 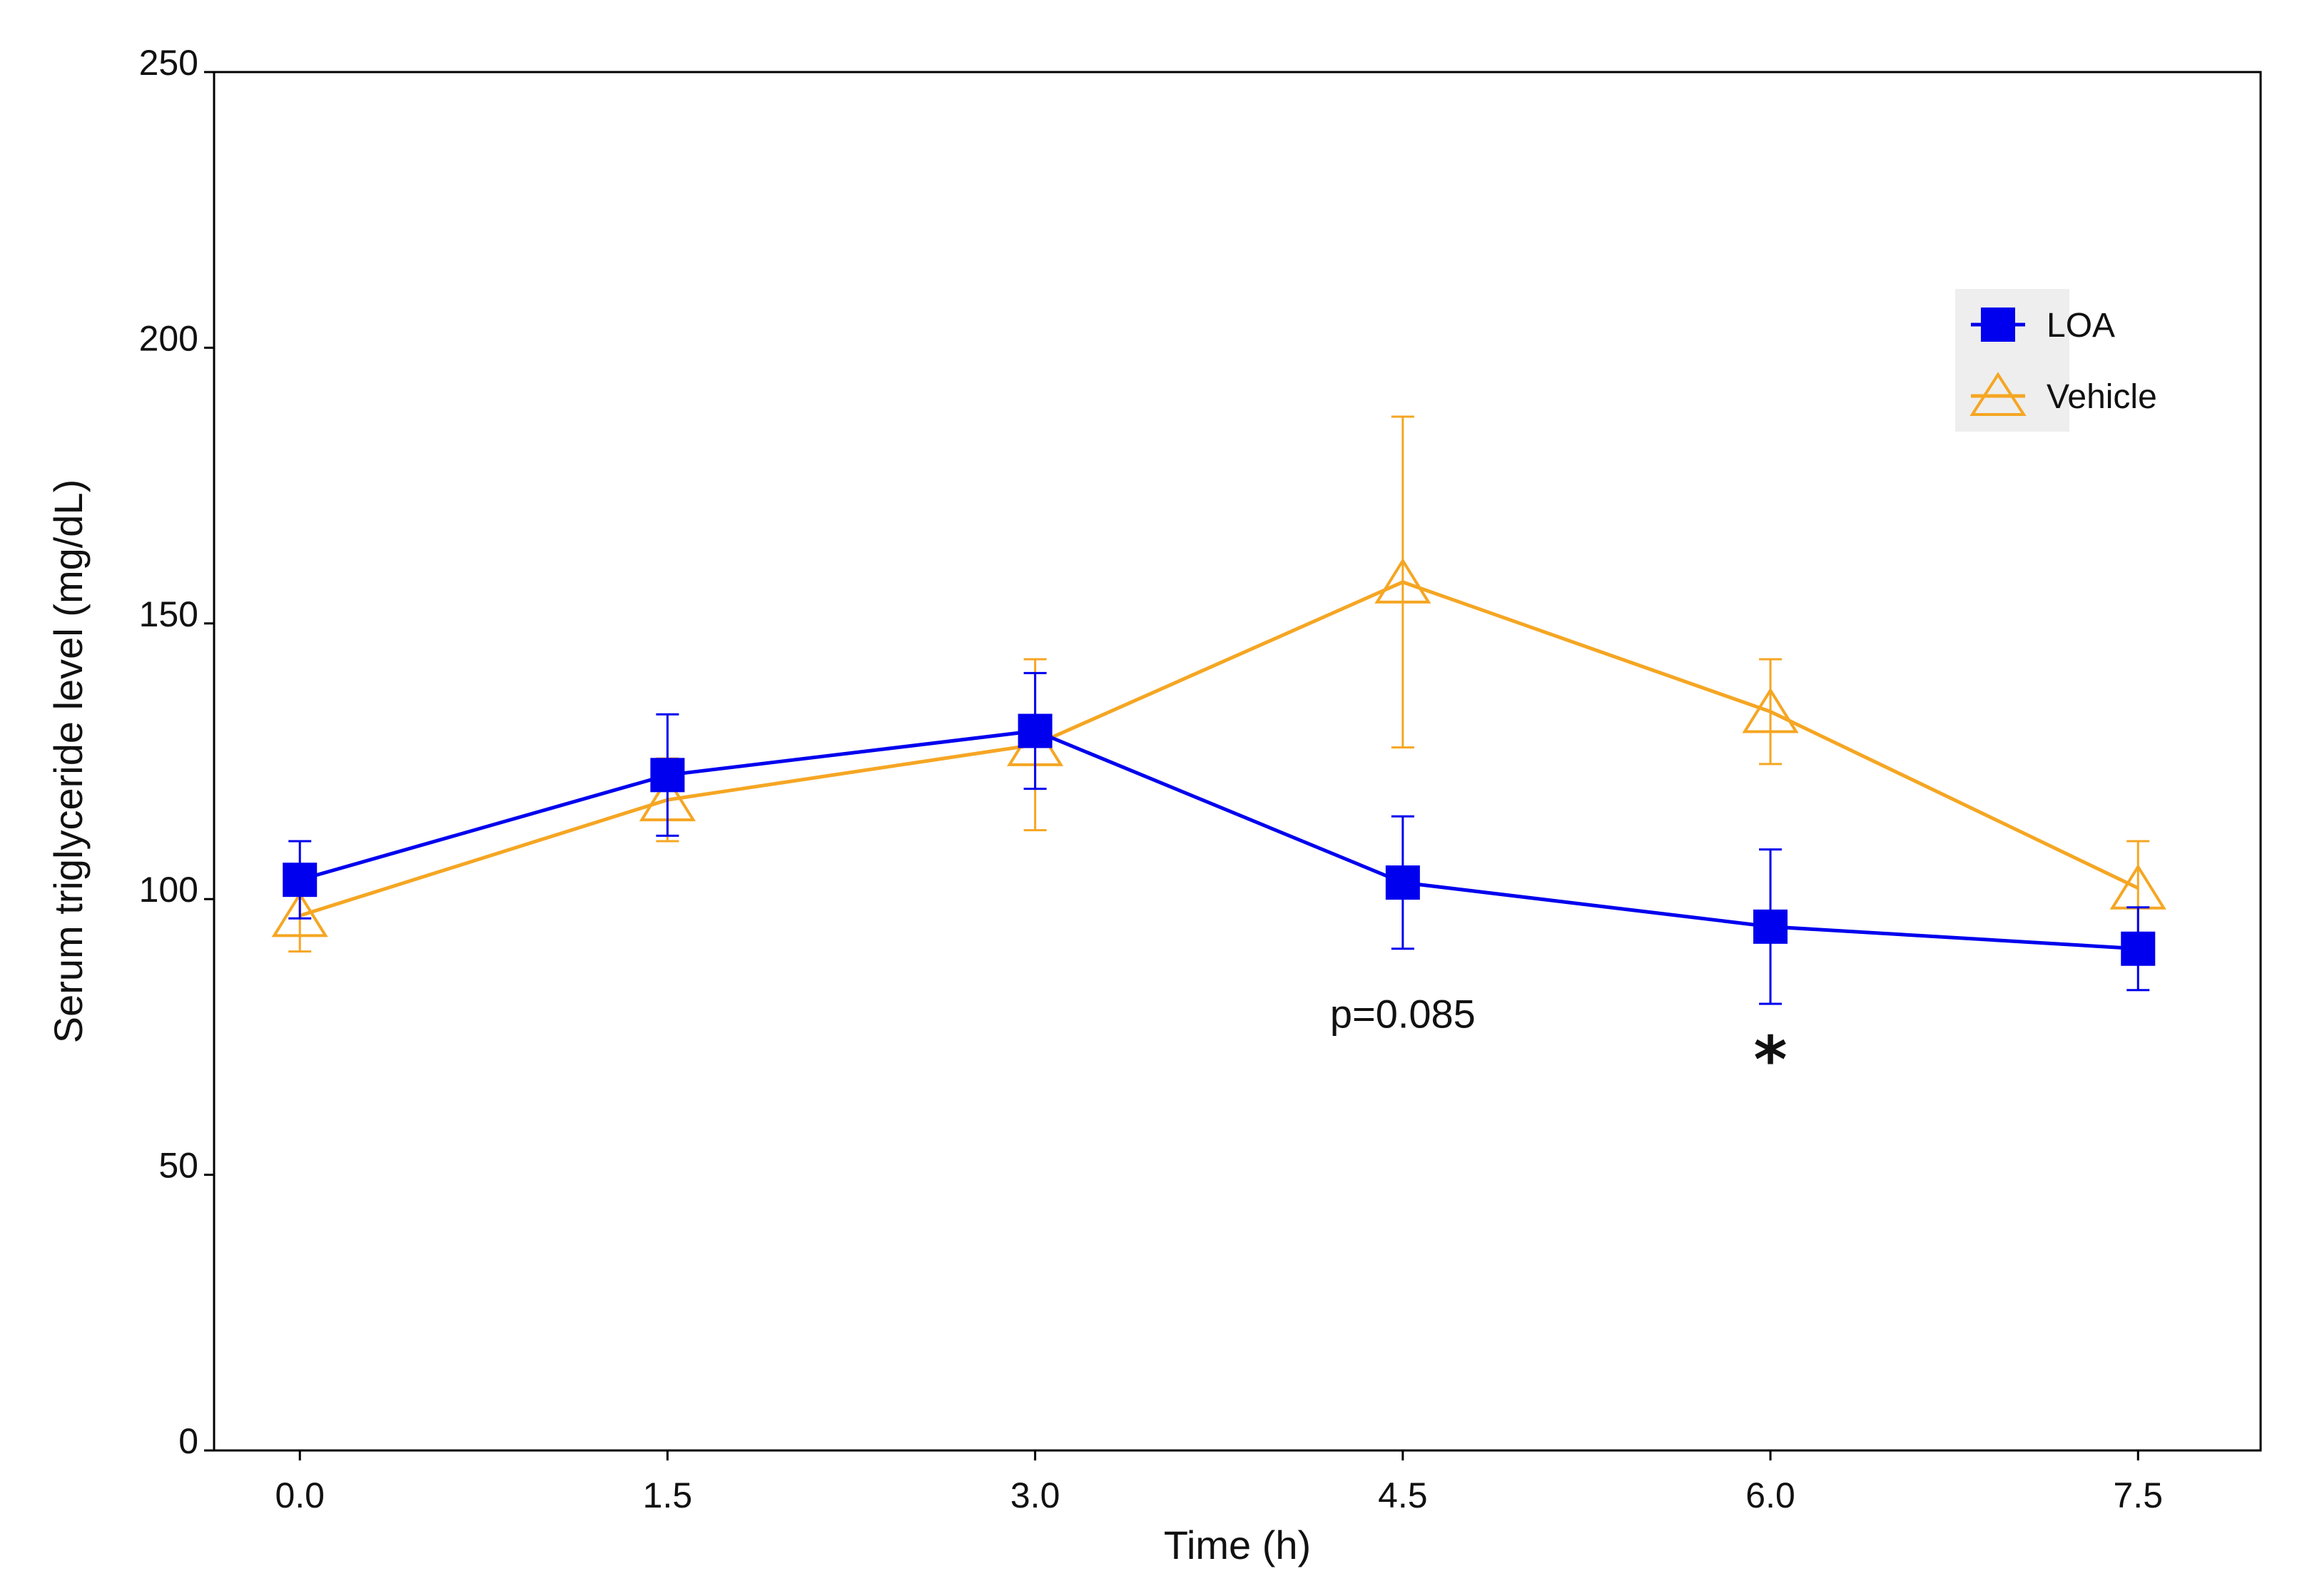 What do you see at coordinates (1770, 1495) in the screenshot?
I see `x-tick-label: 6.0` at bounding box center [1770, 1495].